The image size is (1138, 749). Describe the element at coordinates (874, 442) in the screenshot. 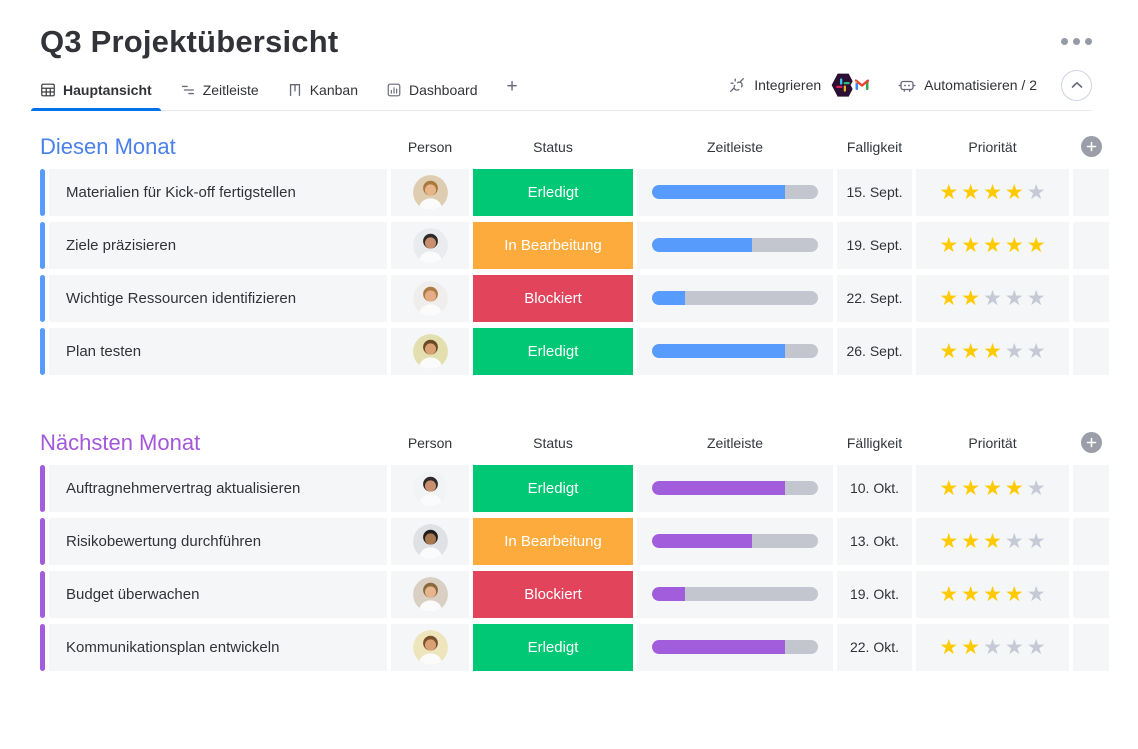

I see `column-header-faelligkeit: Fälligkeit` at that location.